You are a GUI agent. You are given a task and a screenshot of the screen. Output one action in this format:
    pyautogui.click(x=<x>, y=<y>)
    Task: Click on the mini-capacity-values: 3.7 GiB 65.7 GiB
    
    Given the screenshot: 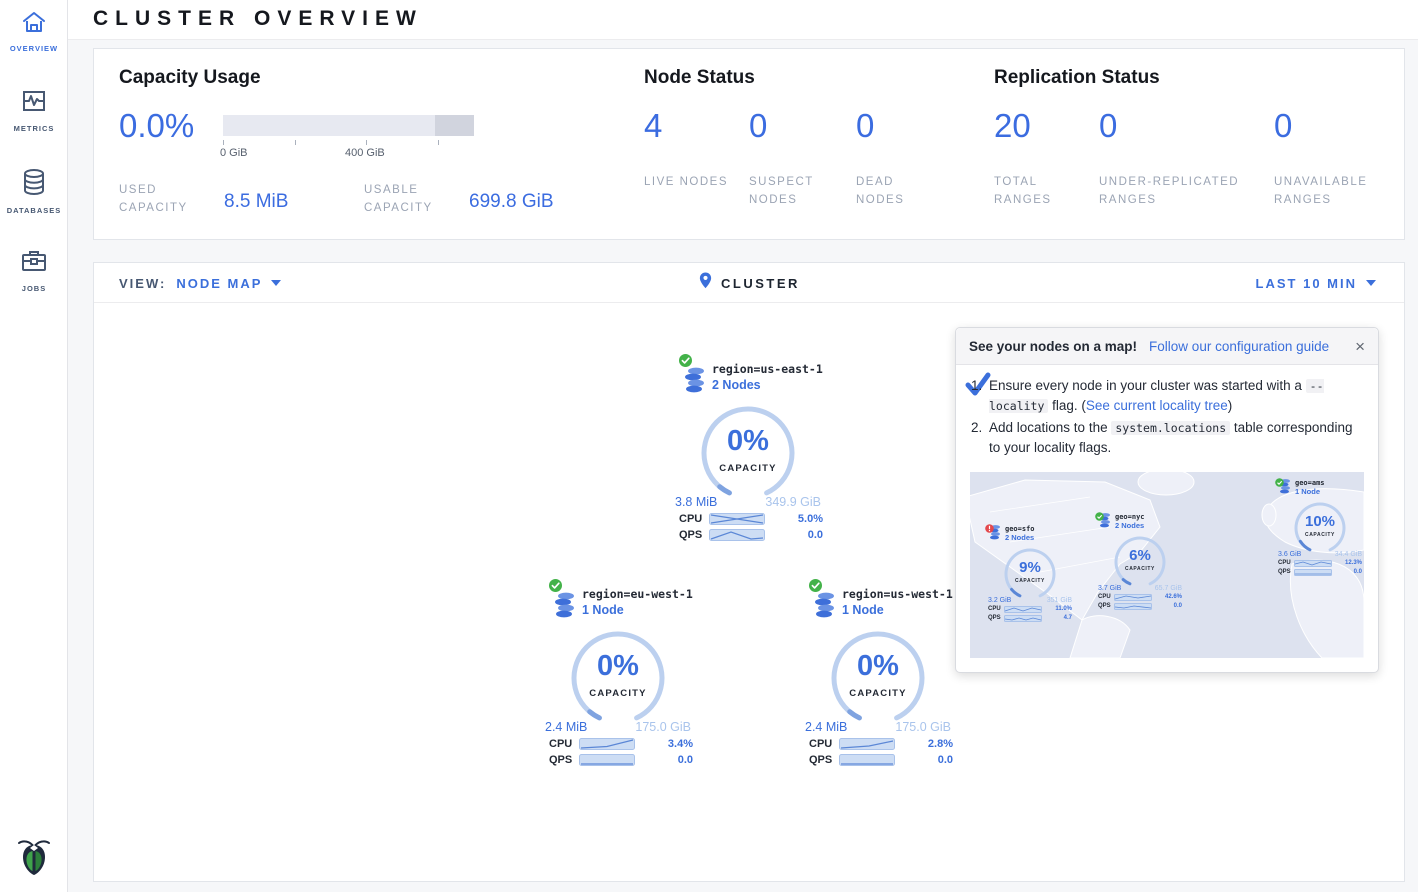 What is the action you would take?
    pyautogui.click(x=1140, y=588)
    